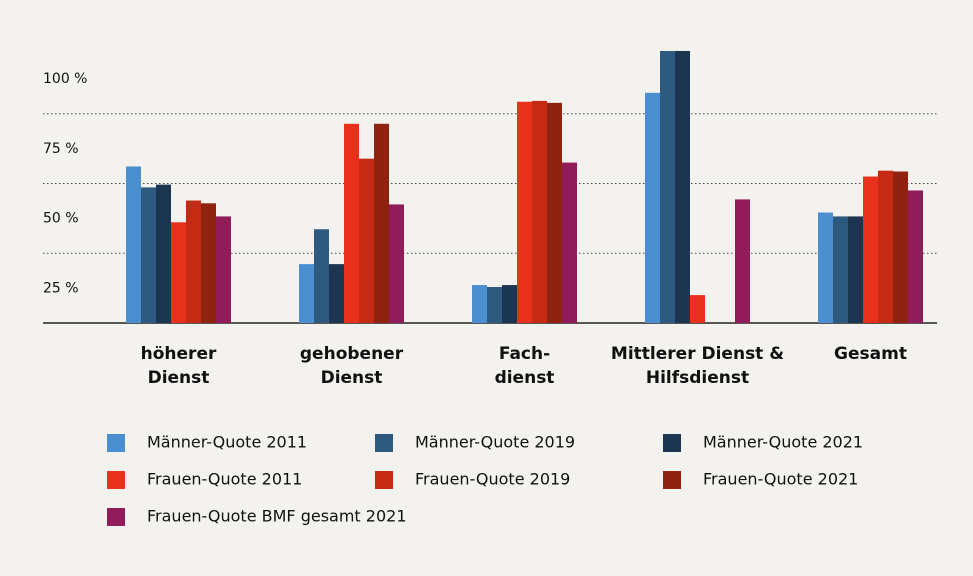 The image size is (973, 576). What do you see at coordinates (697, 354) in the screenshot?
I see `x-tick-label: Mittlerer Dienst &` at bounding box center [697, 354].